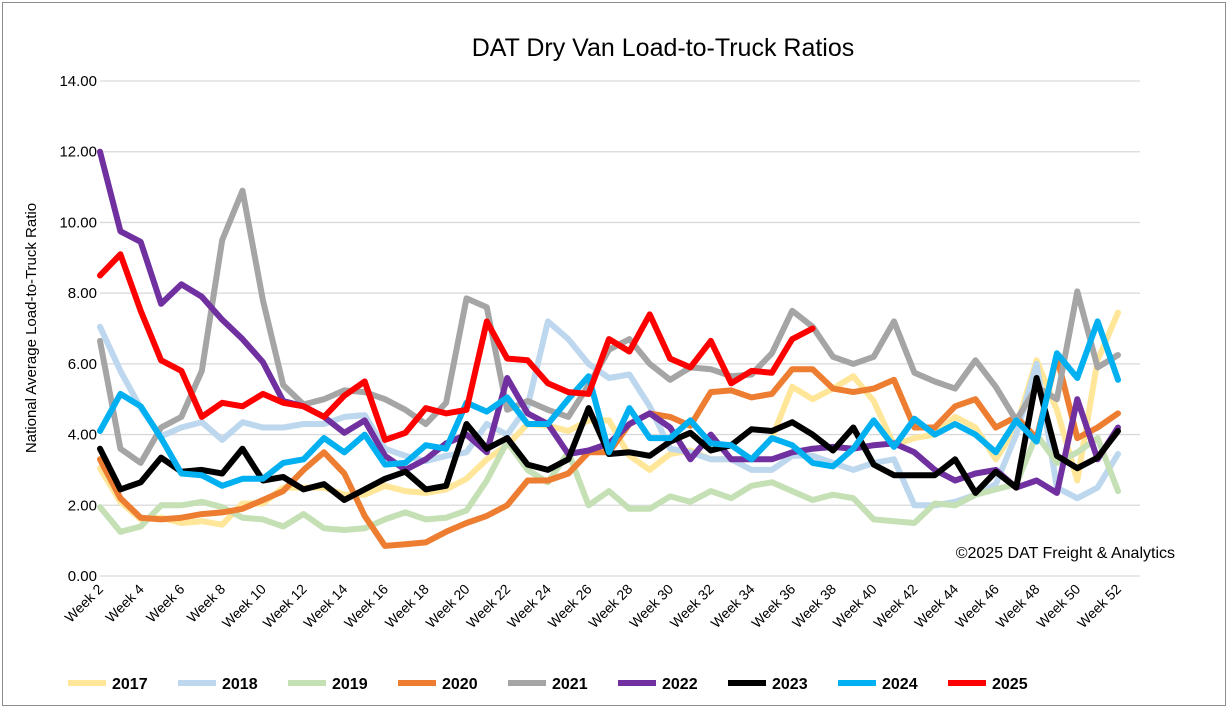 This screenshot has width=1232, height=712. I want to click on legend-label-2024: 2024, so click(900, 684).